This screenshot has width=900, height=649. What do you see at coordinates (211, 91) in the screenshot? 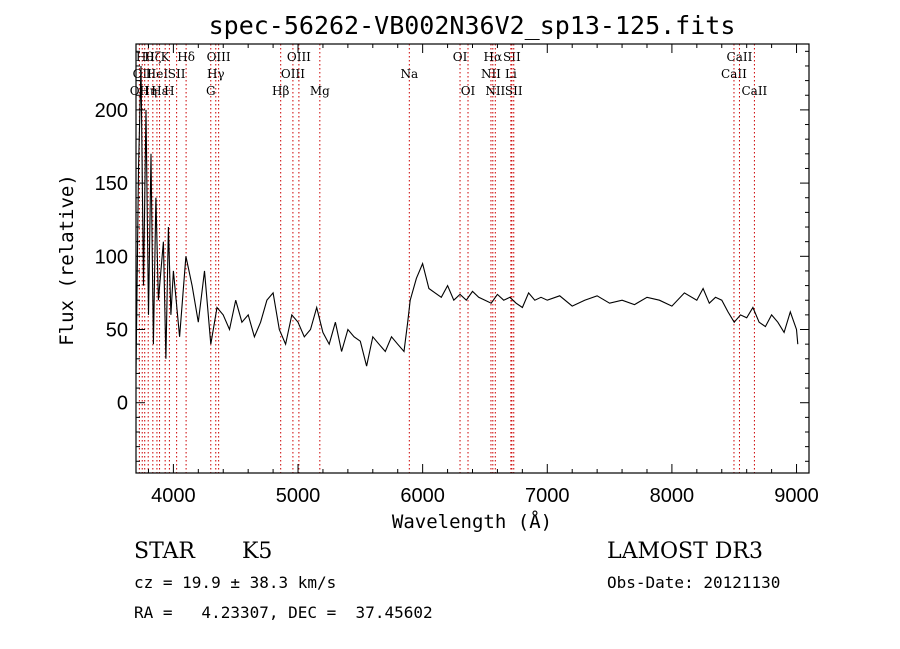
I see `line-label-11: G` at bounding box center [211, 91].